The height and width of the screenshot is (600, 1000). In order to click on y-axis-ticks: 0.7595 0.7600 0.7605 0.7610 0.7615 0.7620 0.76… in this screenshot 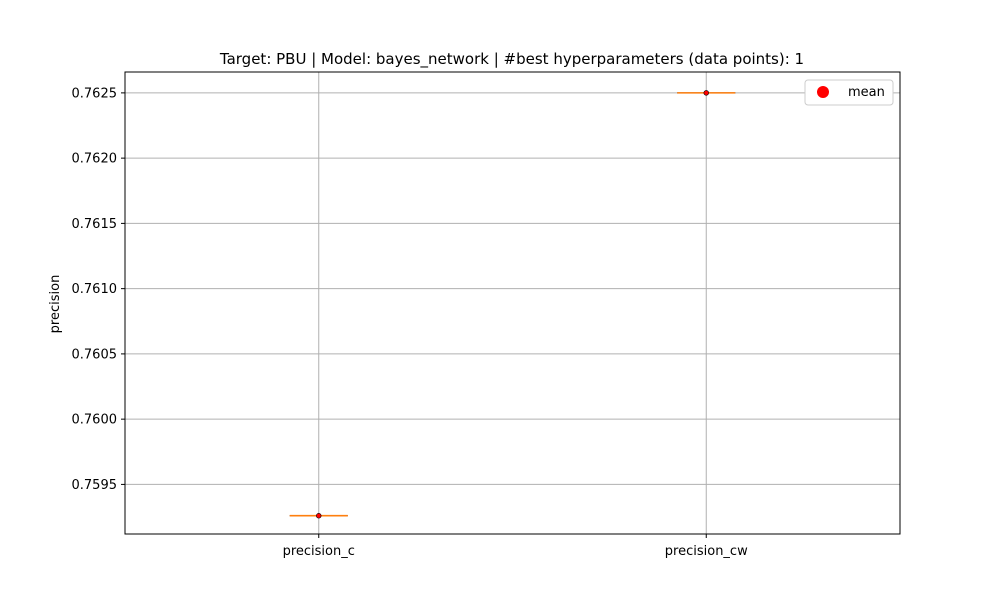, I will do `click(98, 289)`.